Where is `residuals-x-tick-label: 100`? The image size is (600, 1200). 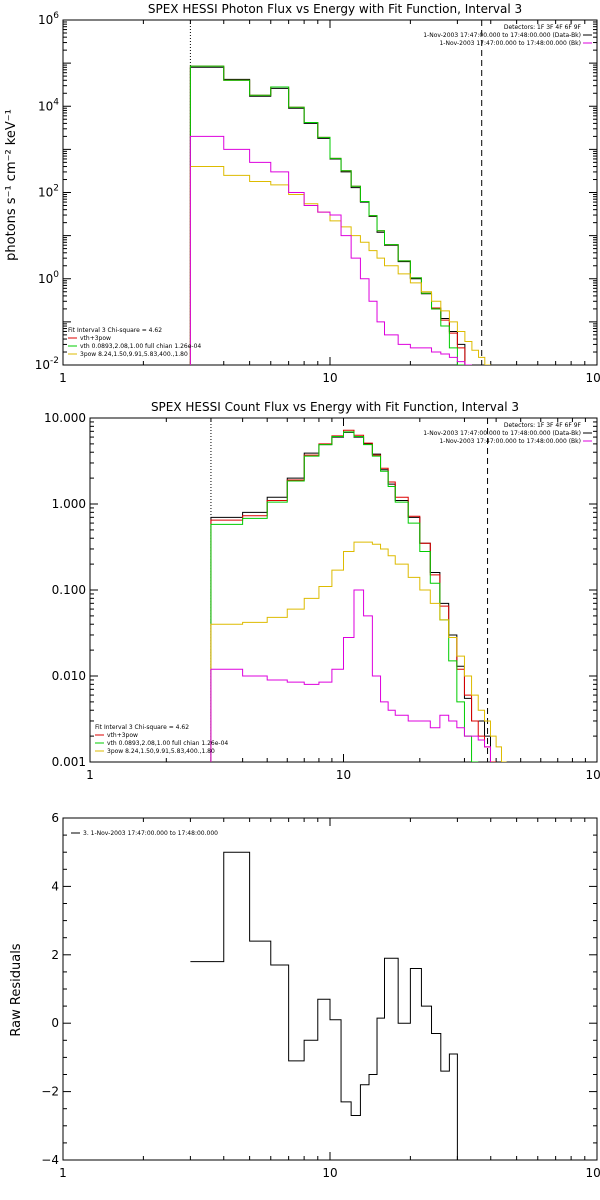
residuals-x-tick-label: 100 is located at coordinates (593, 1173).